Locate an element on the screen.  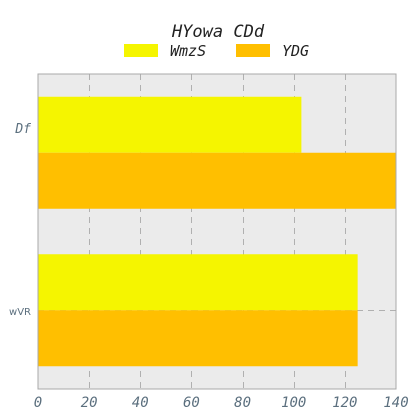
x-tick-label-20: 20 is located at coordinates (89, 403).